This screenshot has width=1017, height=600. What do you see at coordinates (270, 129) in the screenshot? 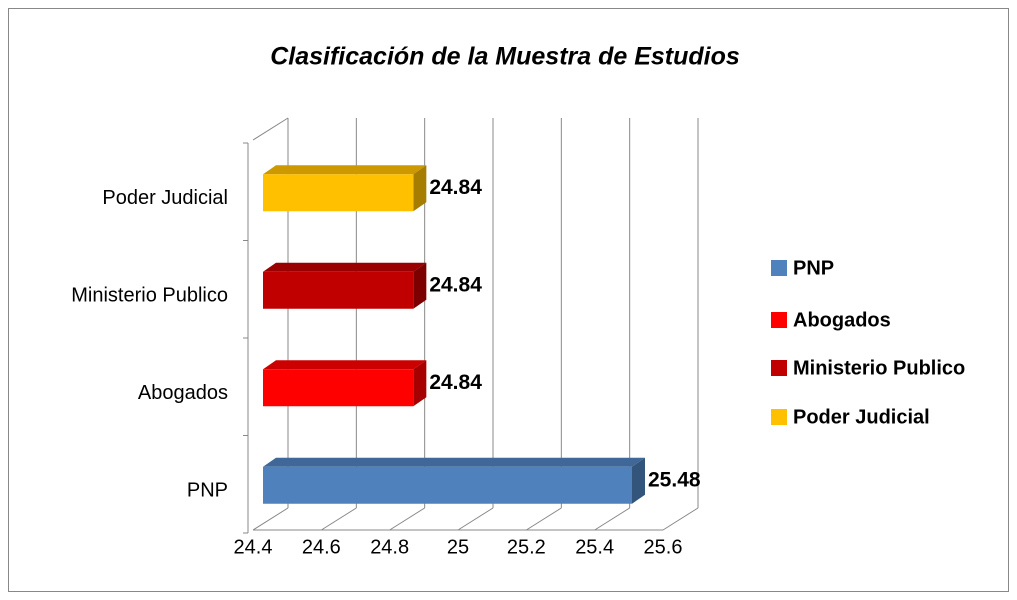
I see `wall-edge` at bounding box center [270, 129].